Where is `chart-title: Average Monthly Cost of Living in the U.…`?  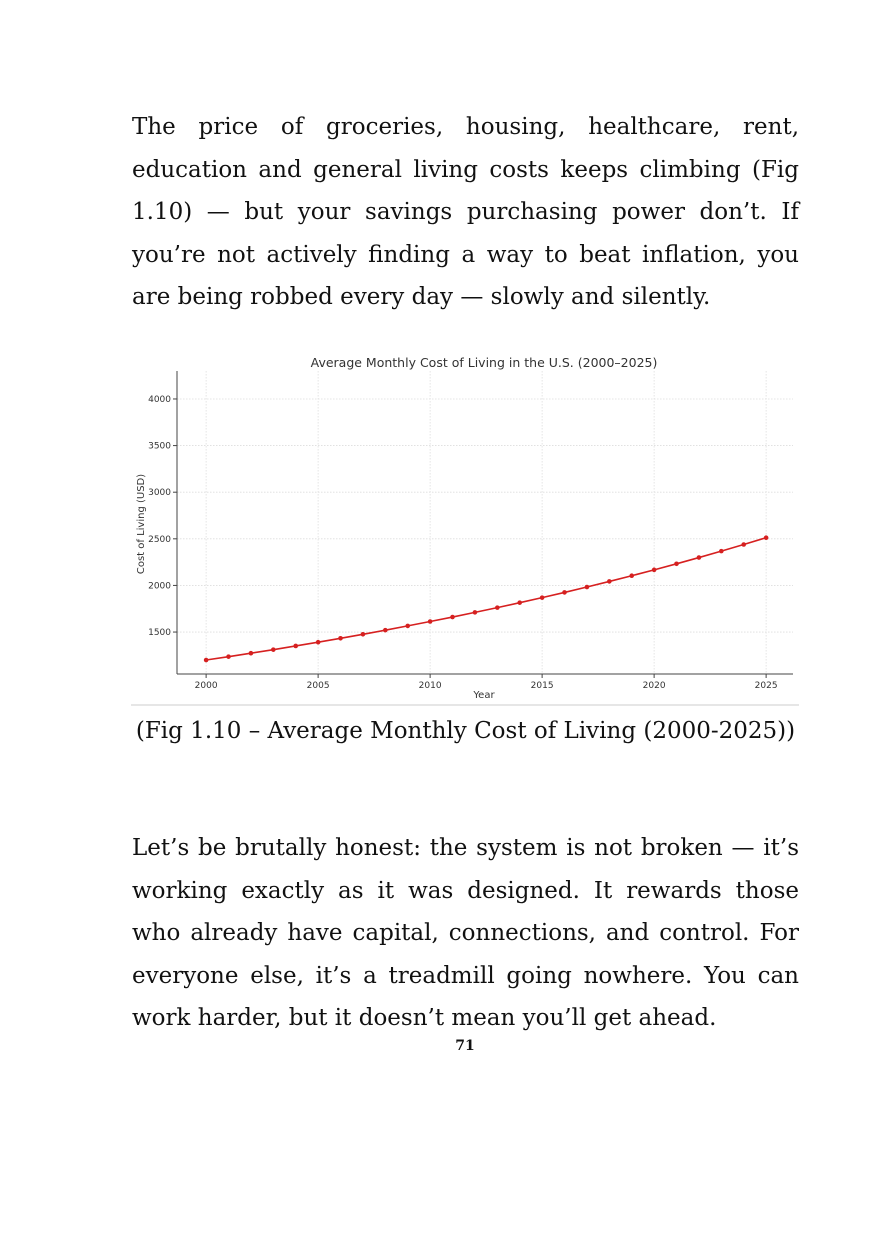 chart-title: Average Monthly Cost of Living in the U.… is located at coordinates (484, 362).